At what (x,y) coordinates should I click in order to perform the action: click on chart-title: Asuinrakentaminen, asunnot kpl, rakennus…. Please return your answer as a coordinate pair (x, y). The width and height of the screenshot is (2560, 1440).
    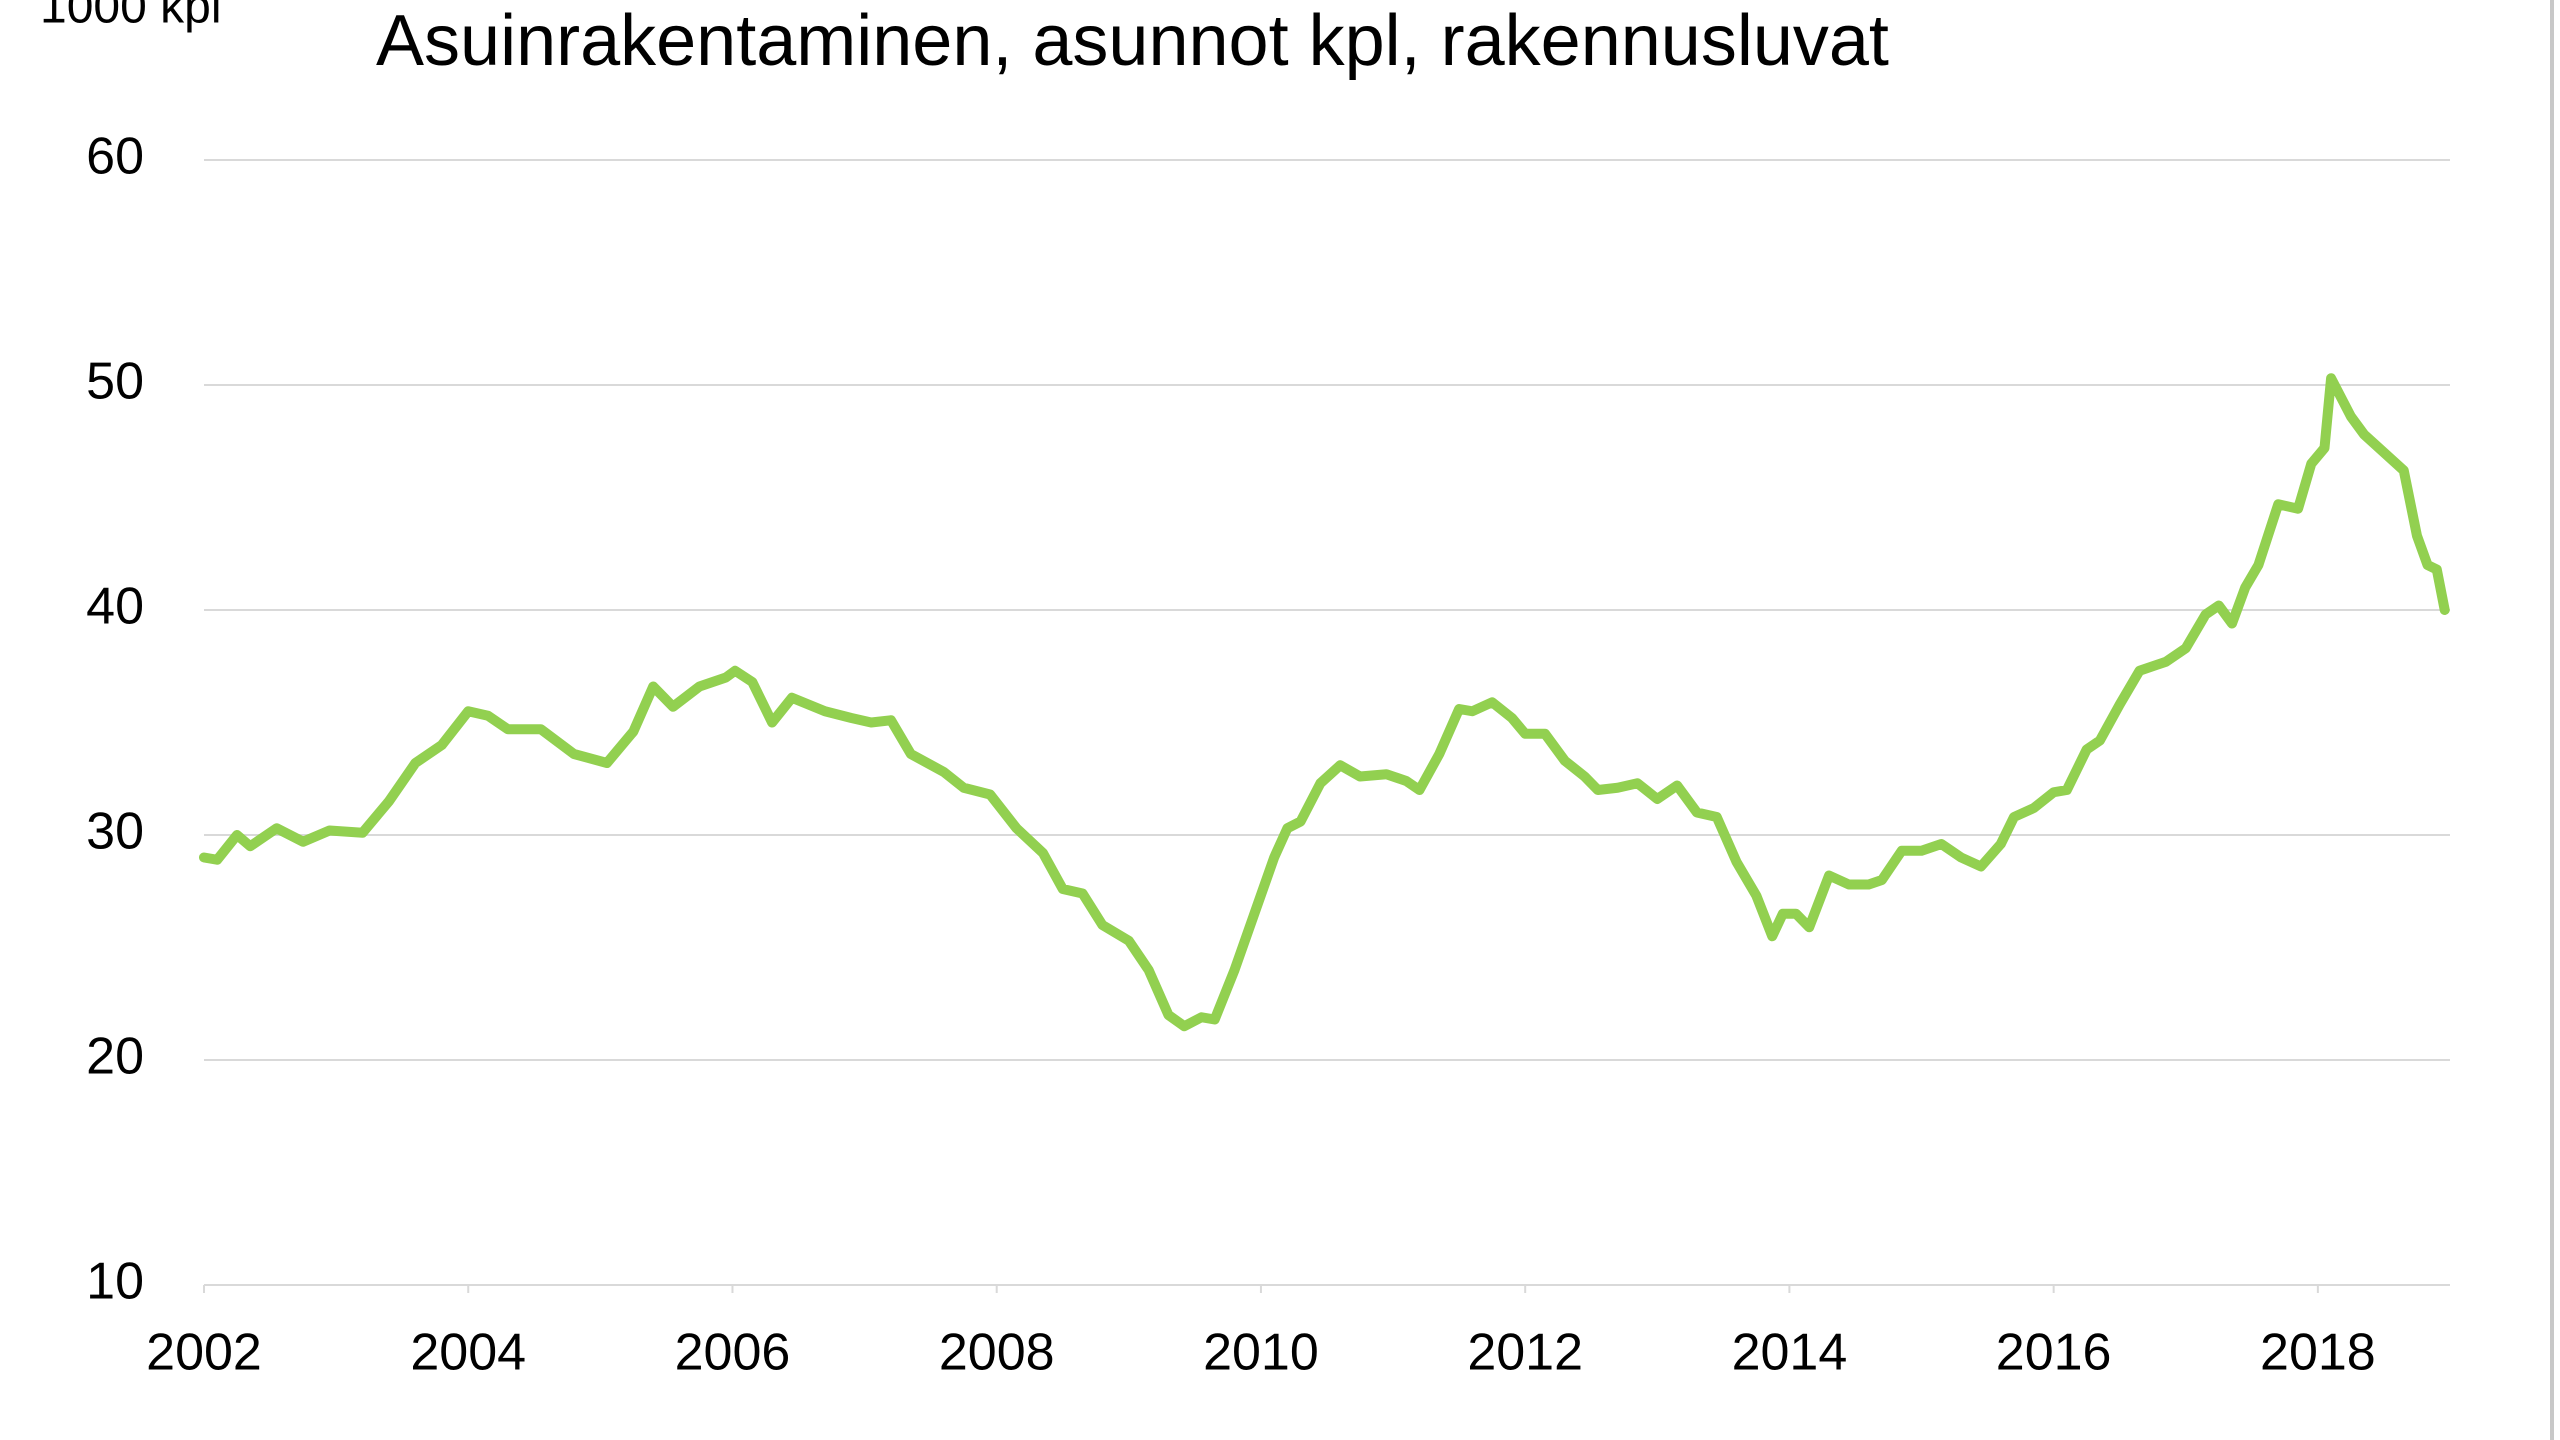
    Looking at the image, I should click on (1132, 41).